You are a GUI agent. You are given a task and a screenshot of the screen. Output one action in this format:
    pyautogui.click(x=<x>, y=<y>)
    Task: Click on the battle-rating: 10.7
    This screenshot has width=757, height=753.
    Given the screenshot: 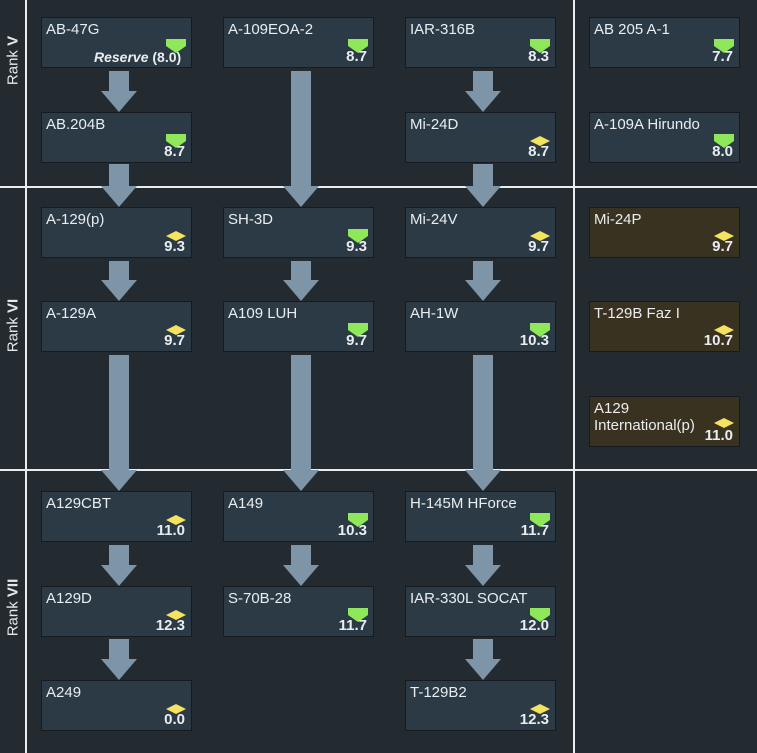 What is the action you would take?
    pyautogui.click(x=718, y=340)
    